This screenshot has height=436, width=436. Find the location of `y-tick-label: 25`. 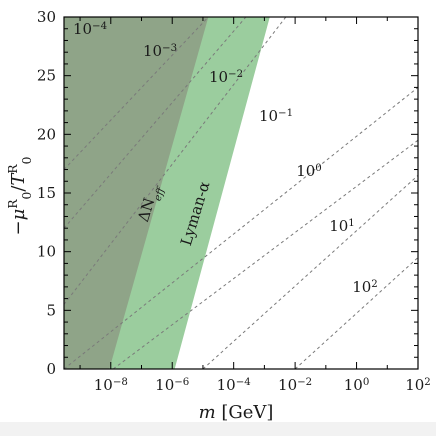

y-tick-label: 25 is located at coordinates (46, 76).